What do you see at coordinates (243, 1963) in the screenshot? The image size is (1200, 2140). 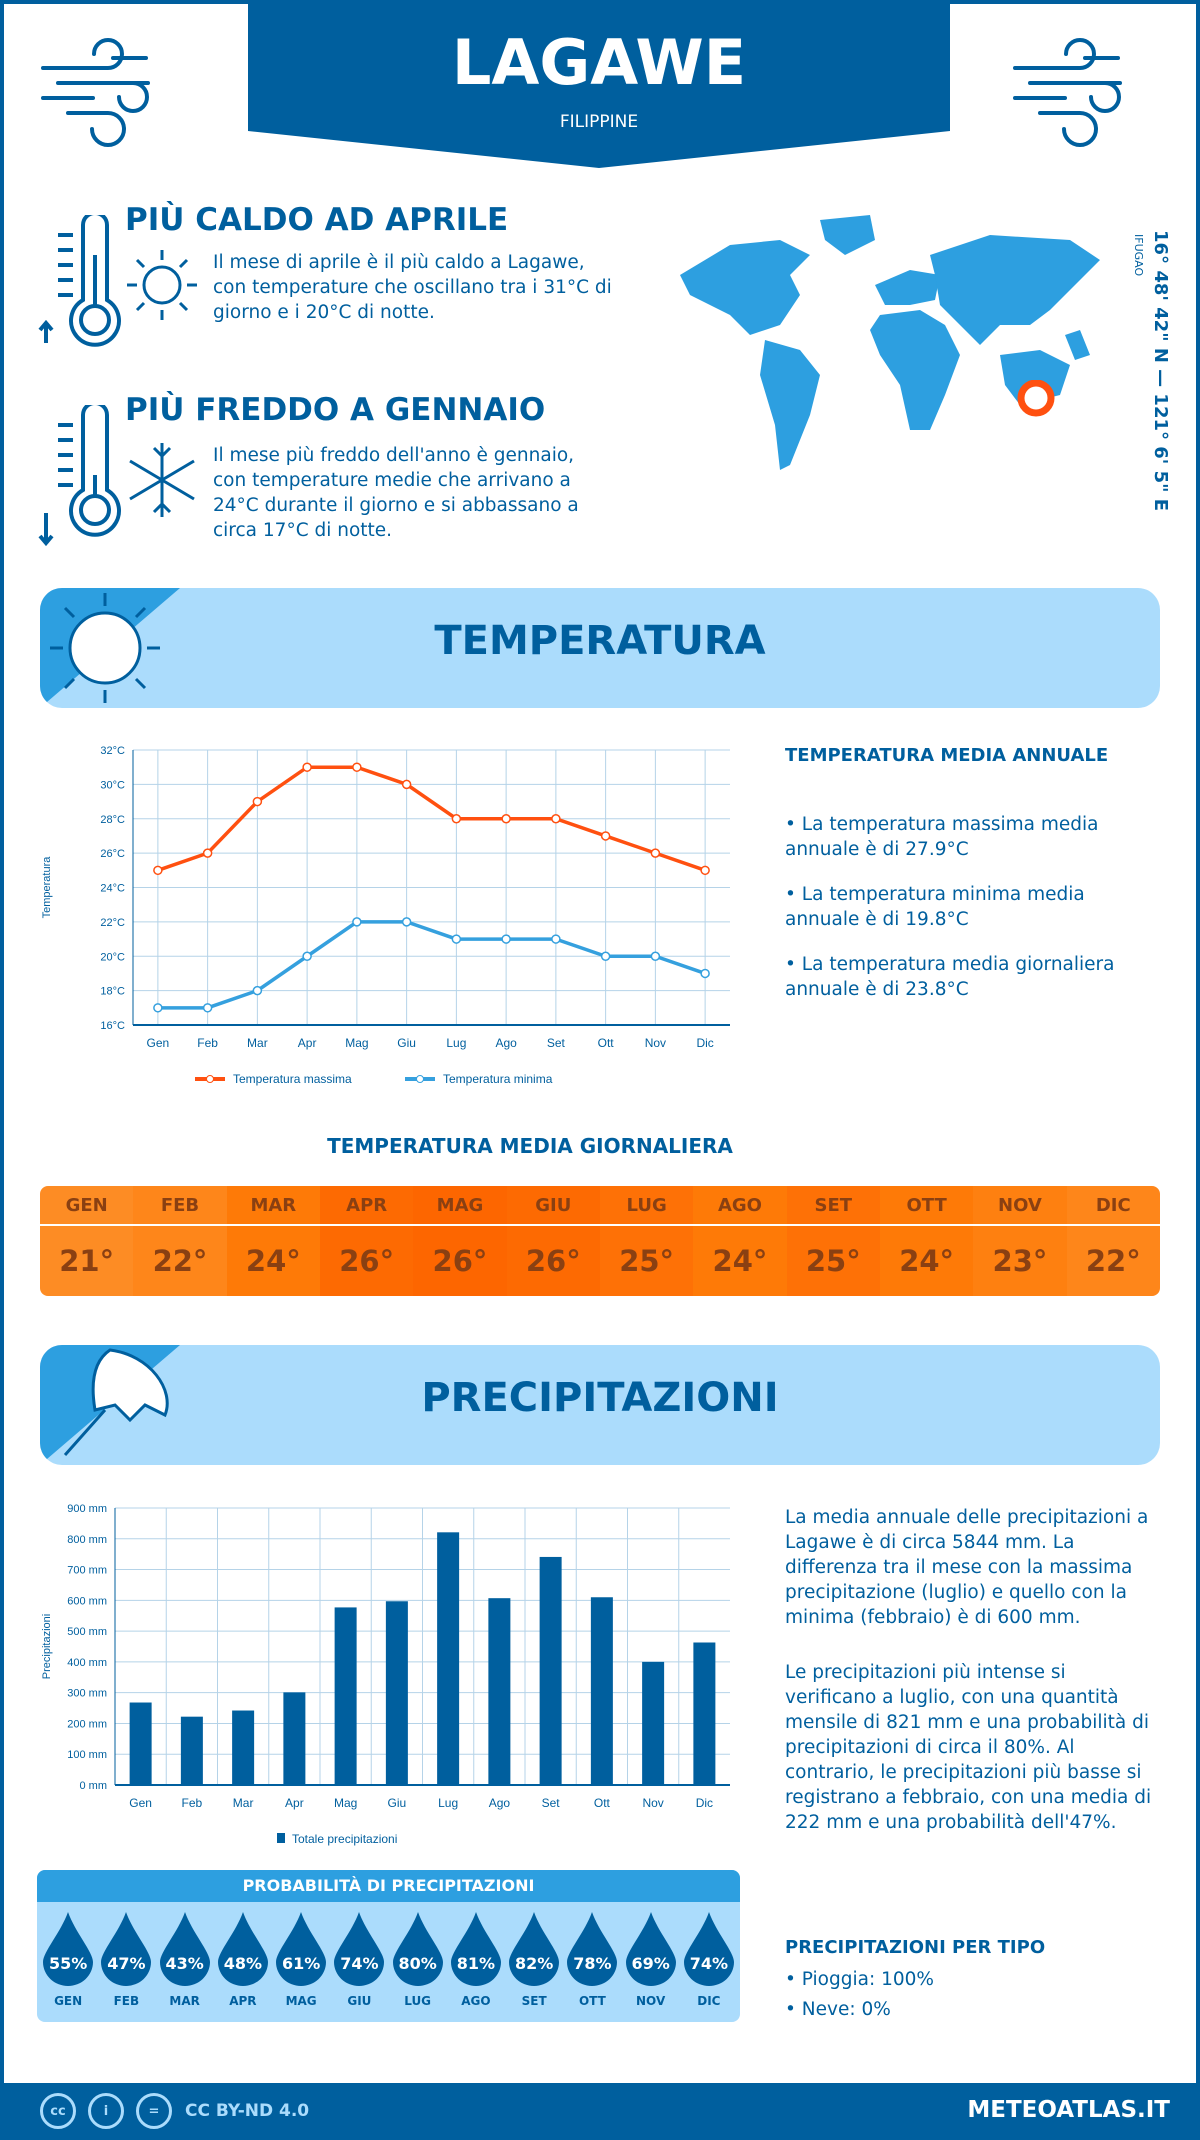 I see `probability-value: 48%` at bounding box center [243, 1963].